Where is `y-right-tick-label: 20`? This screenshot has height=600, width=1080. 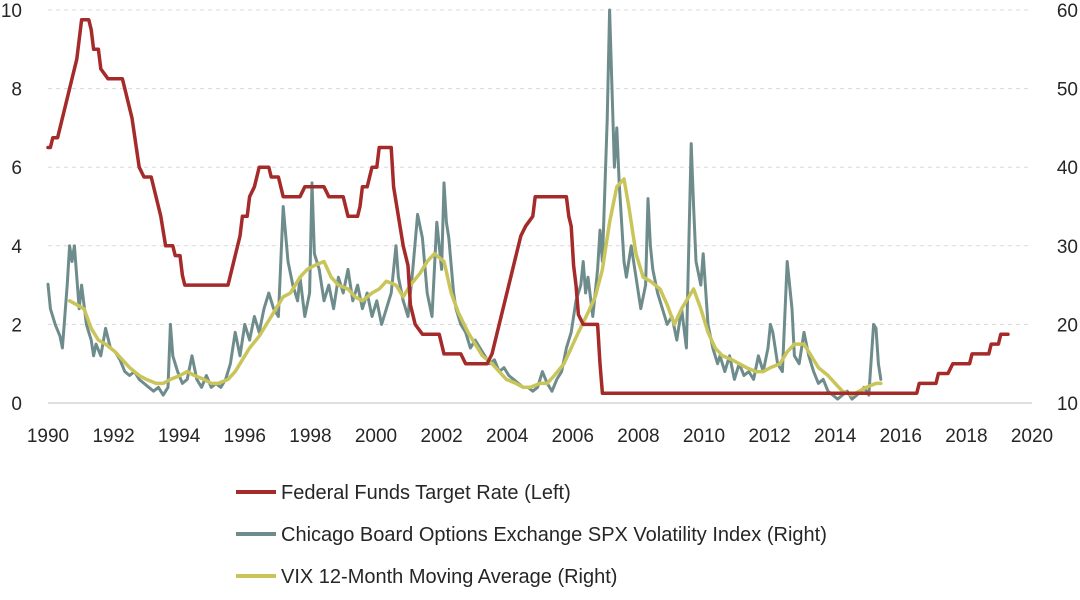
y-right-tick-label: 20 is located at coordinates (1067, 325).